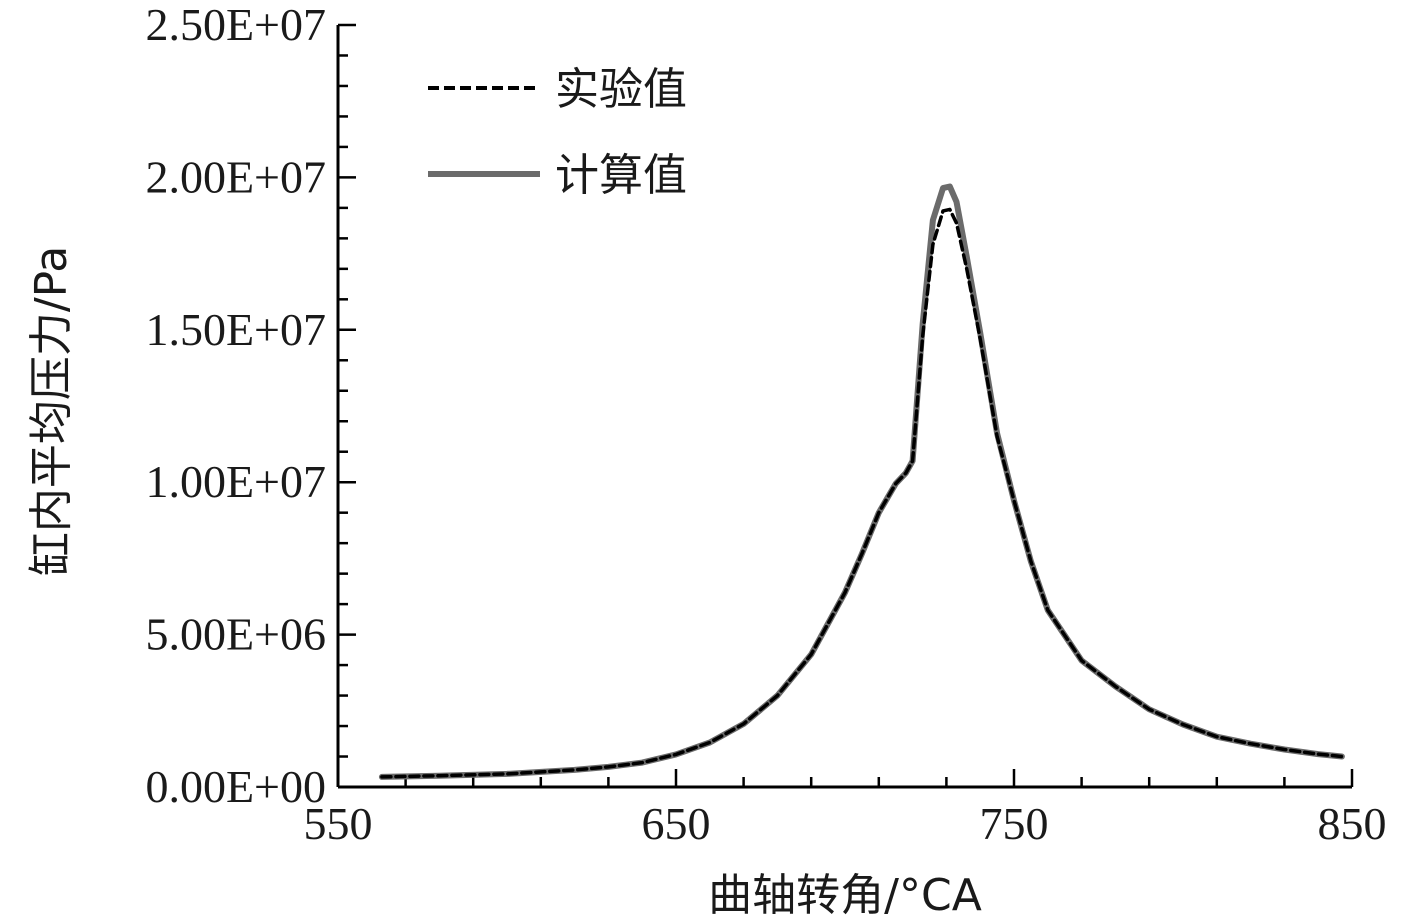 The height and width of the screenshot is (921, 1417). I want to click on y-tick-label: 5.00E+06, so click(235, 634).